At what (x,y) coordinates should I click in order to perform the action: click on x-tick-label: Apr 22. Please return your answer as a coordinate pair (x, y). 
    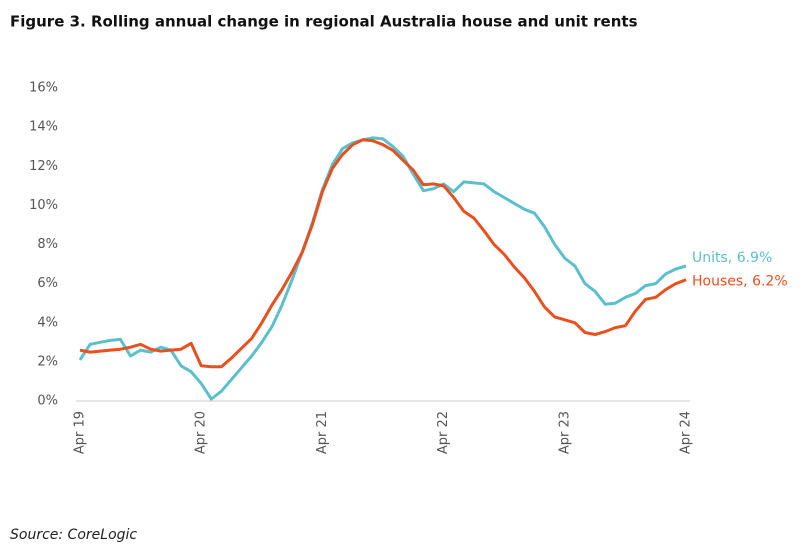
    Looking at the image, I should click on (443, 432).